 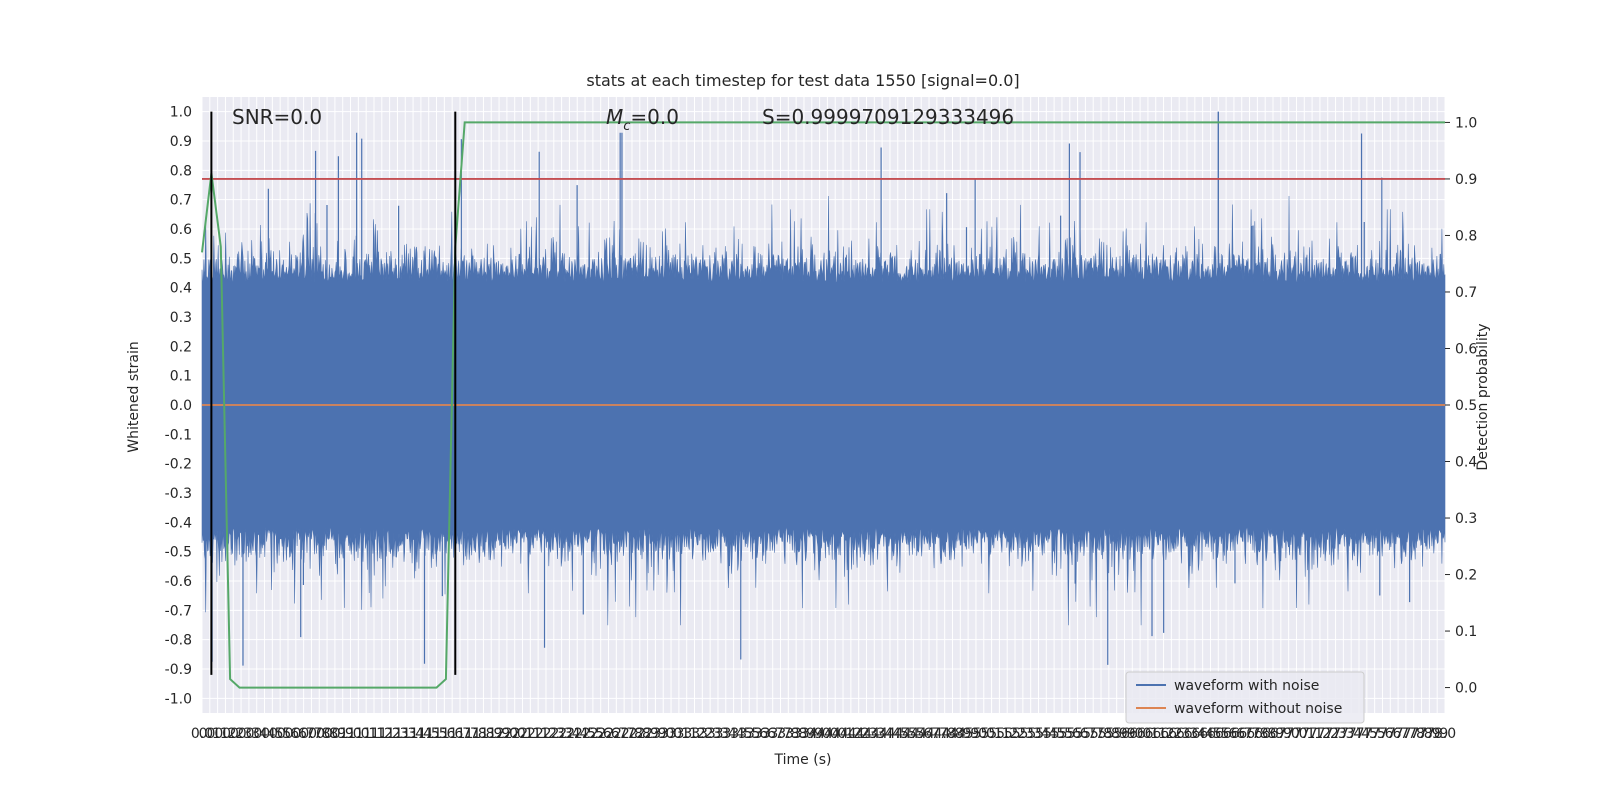 I want to click on x-tick-label: 6.2, so click(x=1171, y=734).